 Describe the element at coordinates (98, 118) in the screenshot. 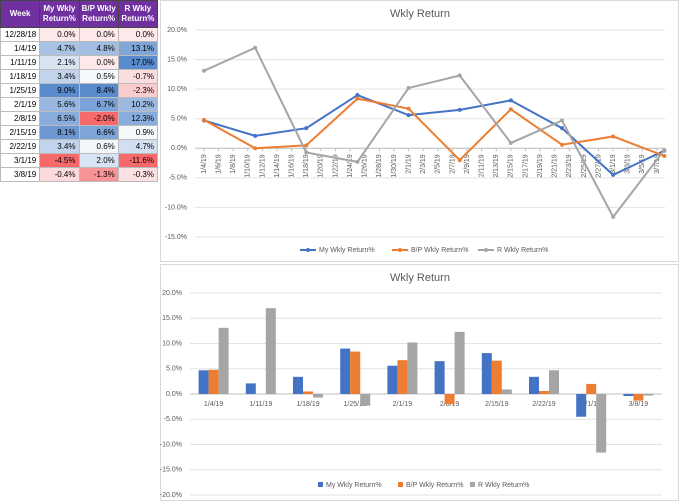

I see `value-cell: -2.0%` at that location.